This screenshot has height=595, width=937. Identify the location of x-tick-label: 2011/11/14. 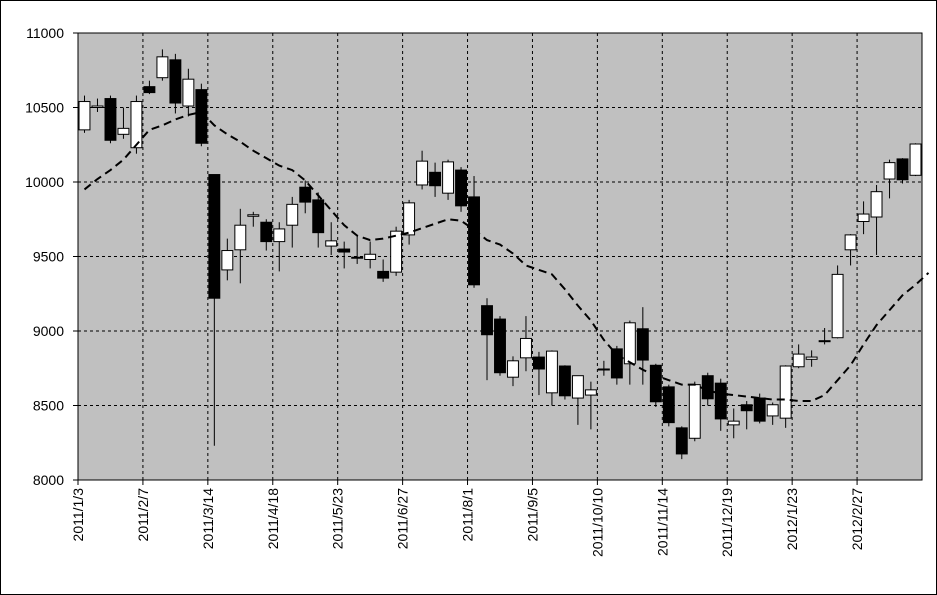
(662, 522).